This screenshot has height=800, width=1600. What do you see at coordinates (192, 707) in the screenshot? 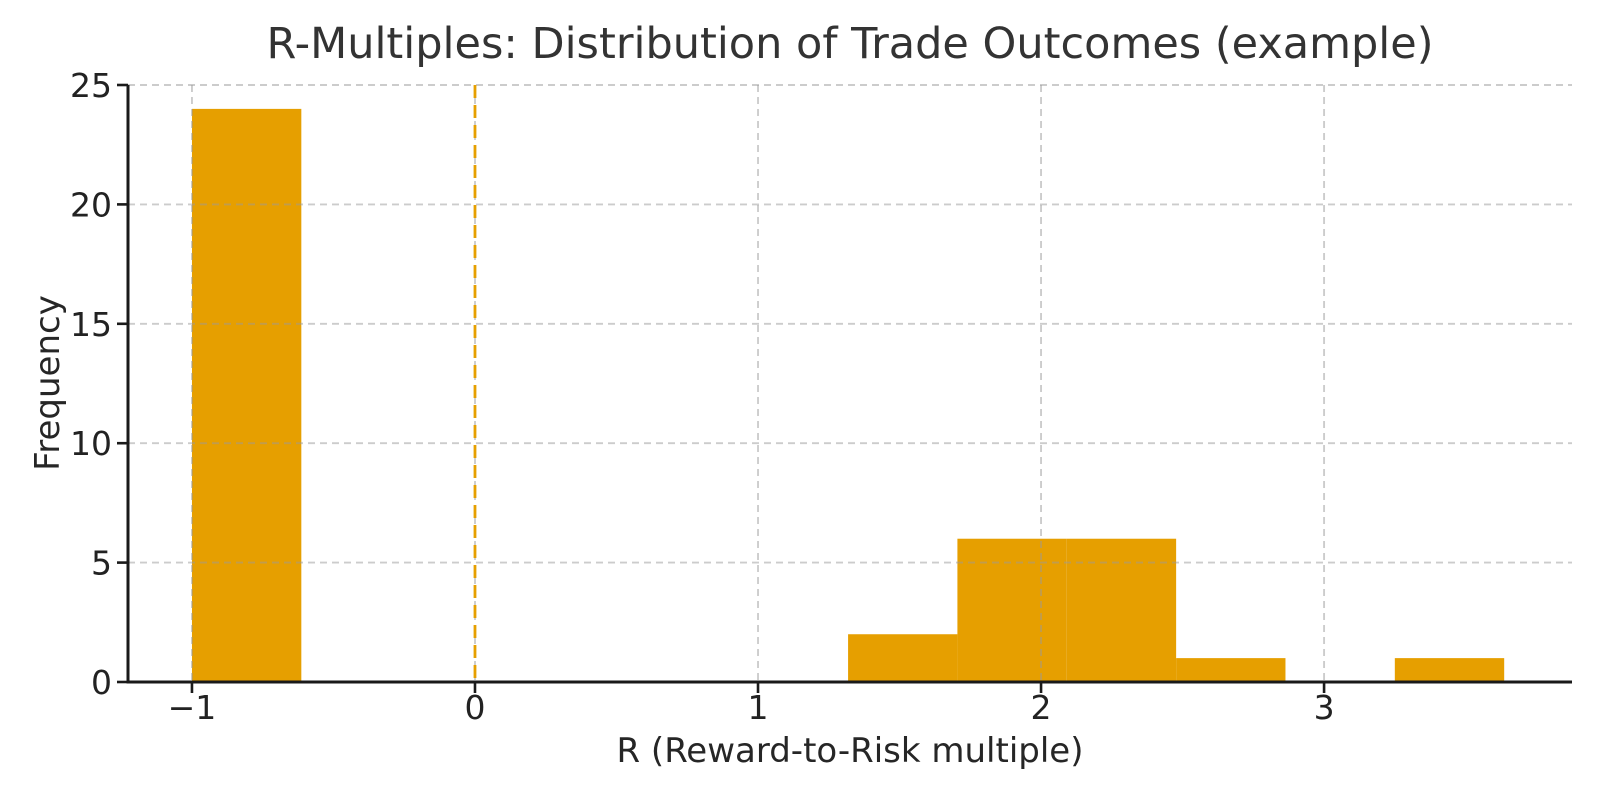
I see `x-tick-label: −1` at bounding box center [192, 707].